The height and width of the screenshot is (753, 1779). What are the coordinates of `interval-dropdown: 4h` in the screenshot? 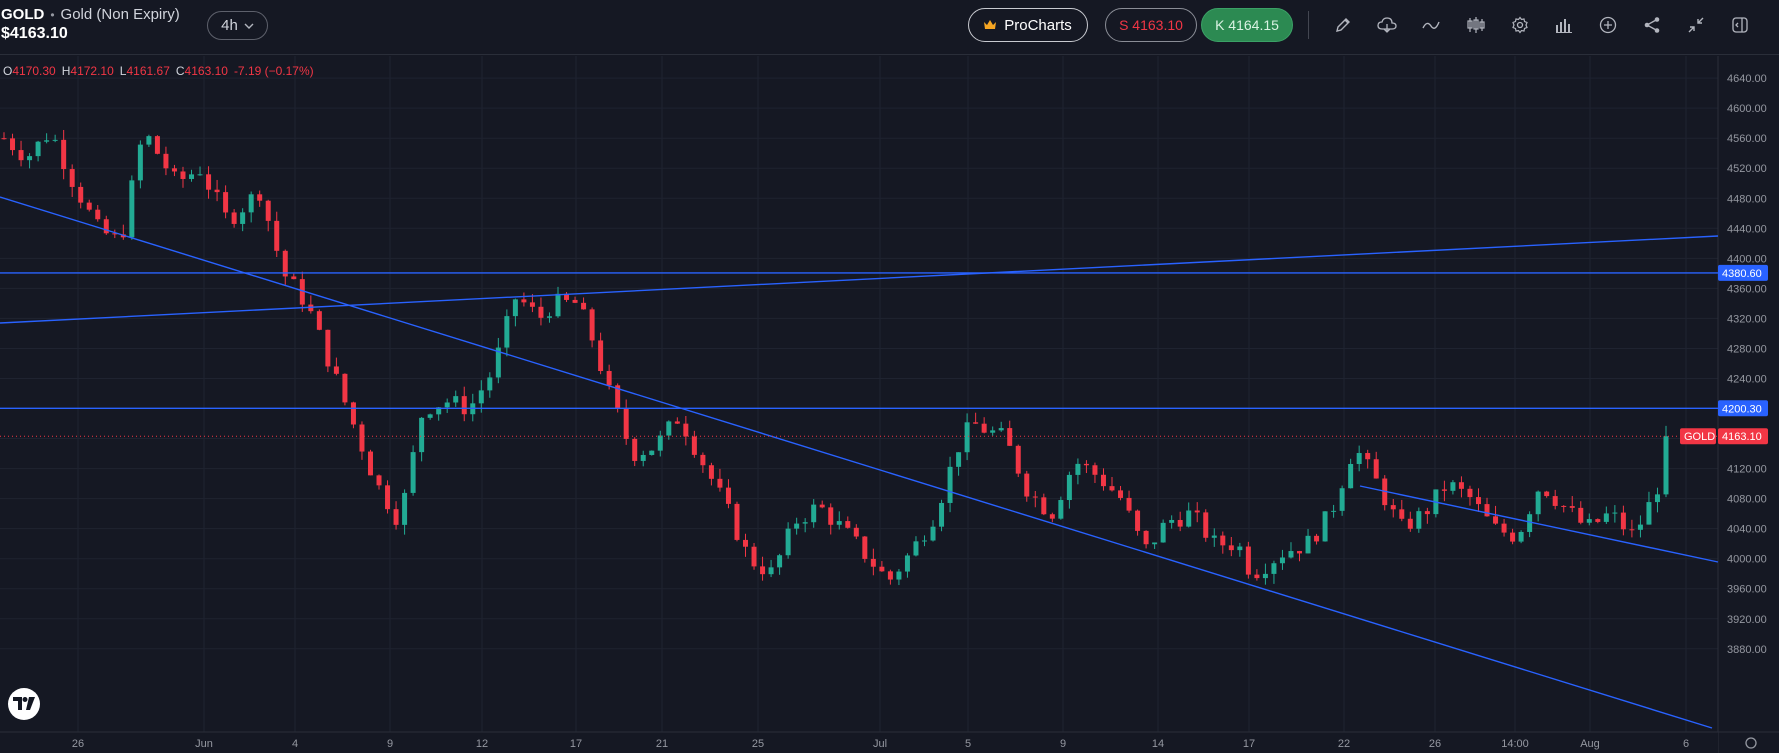 It's located at (237, 25).